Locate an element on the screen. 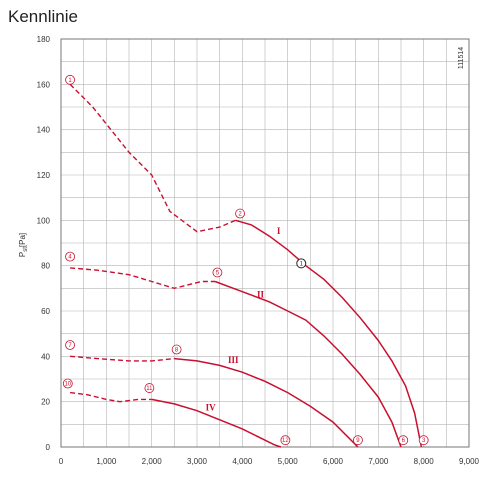  marker-number: 1 is located at coordinates (70, 81).